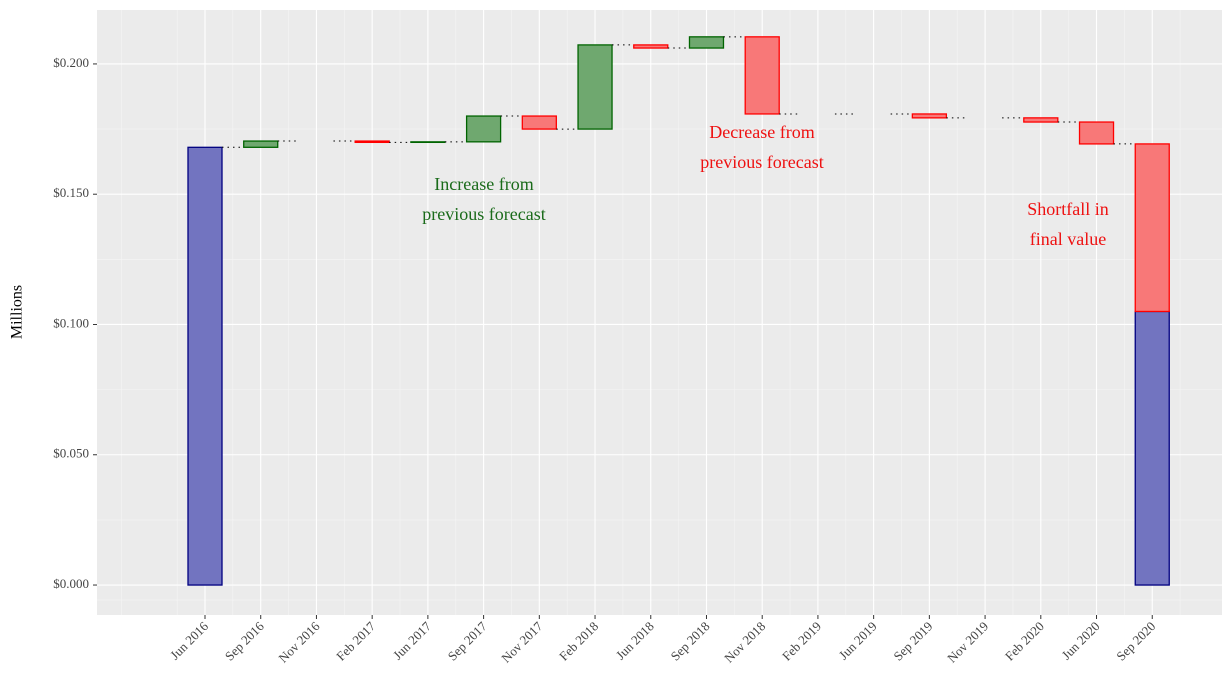 The image size is (1225, 682). What do you see at coordinates (71, 583) in the screenshot?
I see `y-tick-label: $0.000` at bounding box center [71, 583].